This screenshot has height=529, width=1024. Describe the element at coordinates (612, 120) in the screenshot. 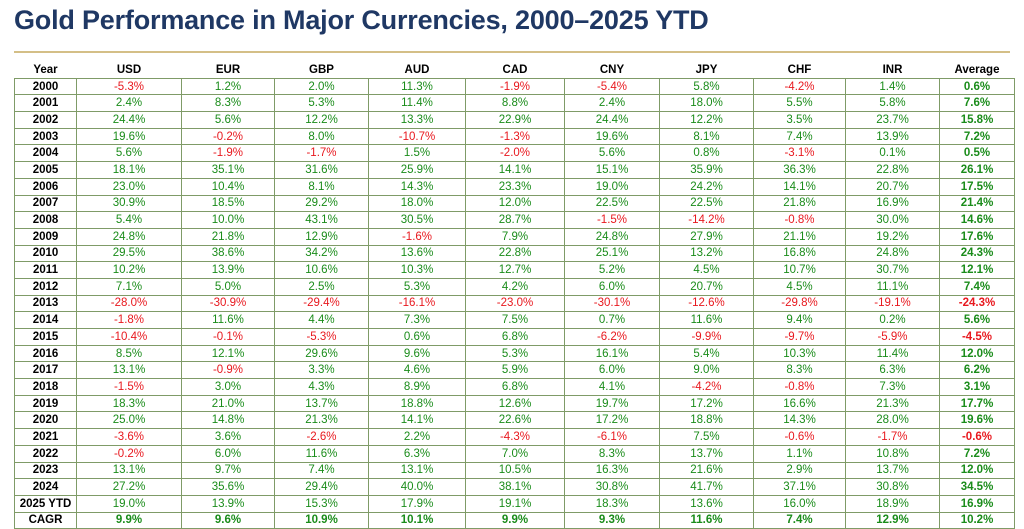

I see `value-cell: 24.4%` at that location.